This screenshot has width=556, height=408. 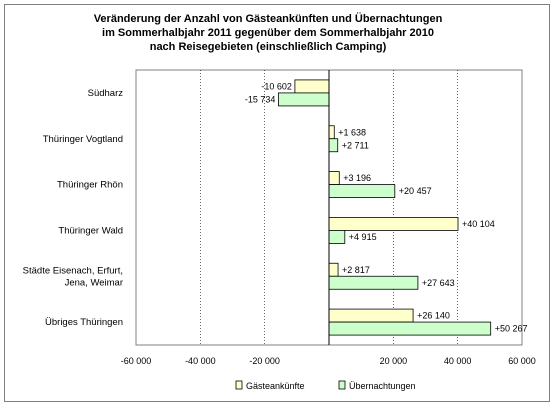 I want to click on category-label: Übriges Thüringen, so click(x=84, y=322).